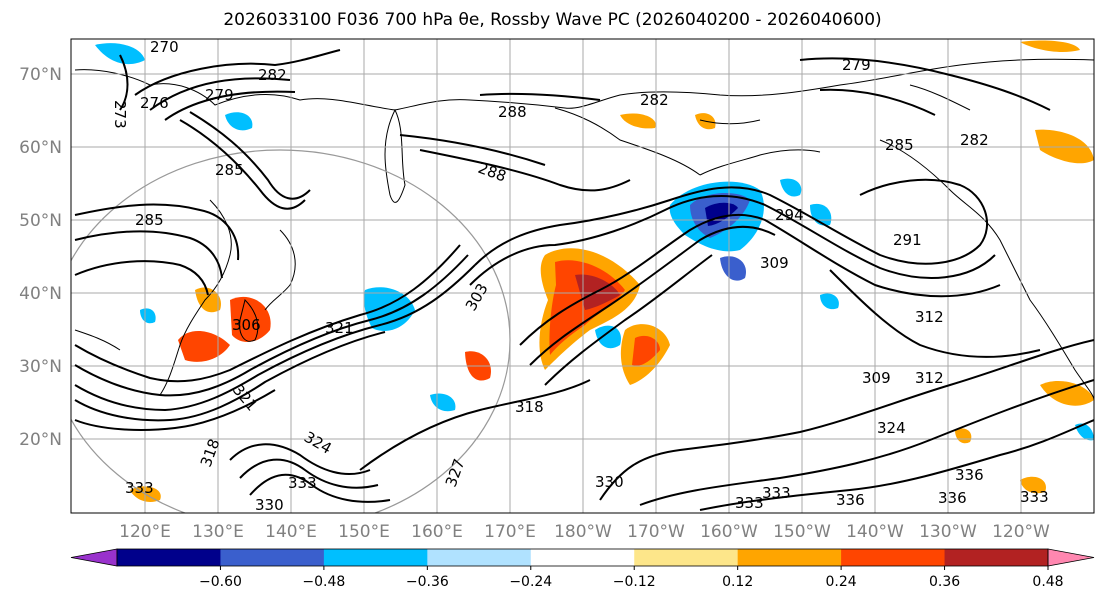 This screenshot has width=1105, height=606. Describe the element at coordinates (789, 215) in the screenshot. I see `contour-label: 294` at that location.